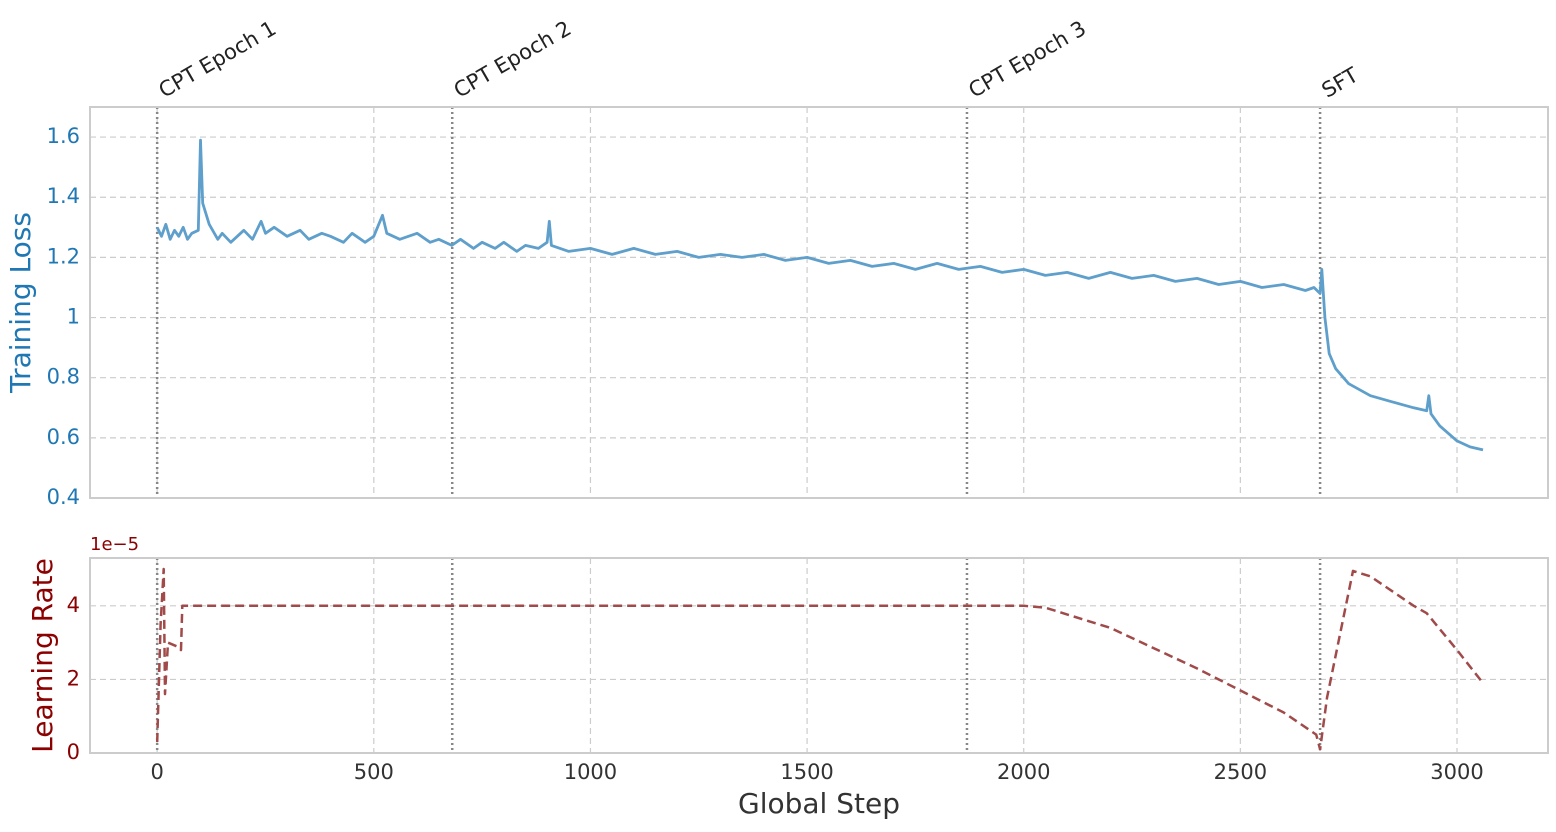 The height and width of the screenshot is (832, 1556). I want to click on y-axis-label: Training Loss, so click(20, 303).